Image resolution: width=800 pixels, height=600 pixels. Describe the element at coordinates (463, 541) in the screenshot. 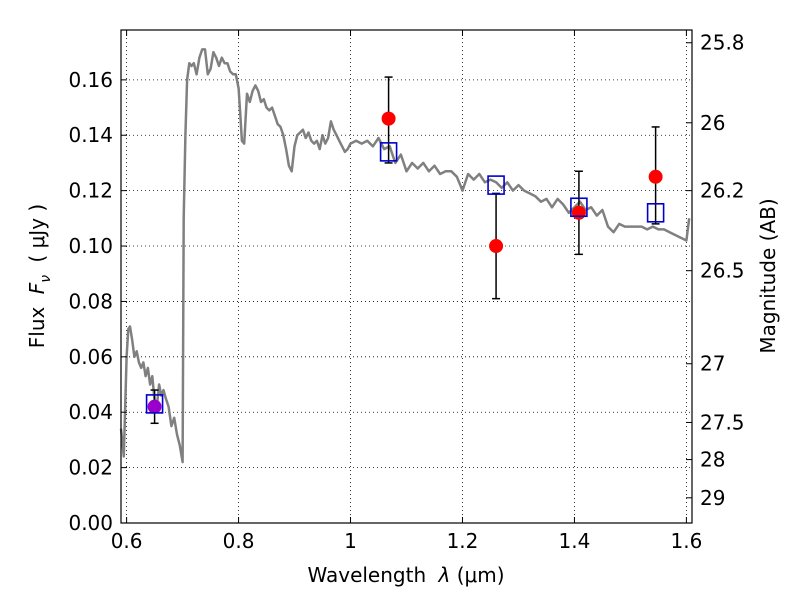

I see `x-tick-label: 1.2` at that location.